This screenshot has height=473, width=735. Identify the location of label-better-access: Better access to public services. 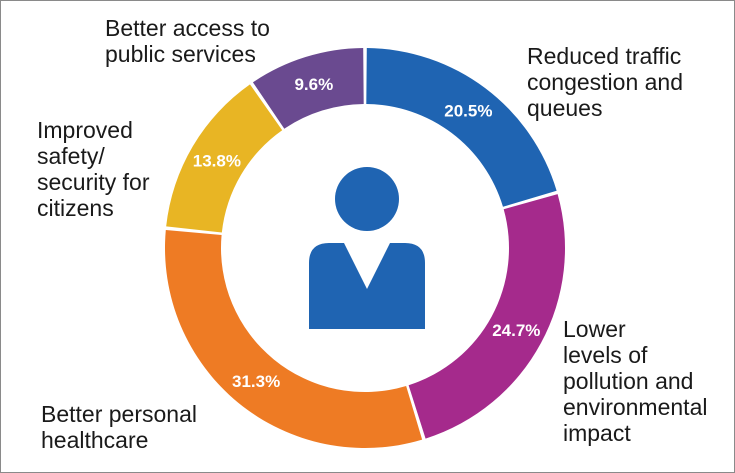
(187, 41).